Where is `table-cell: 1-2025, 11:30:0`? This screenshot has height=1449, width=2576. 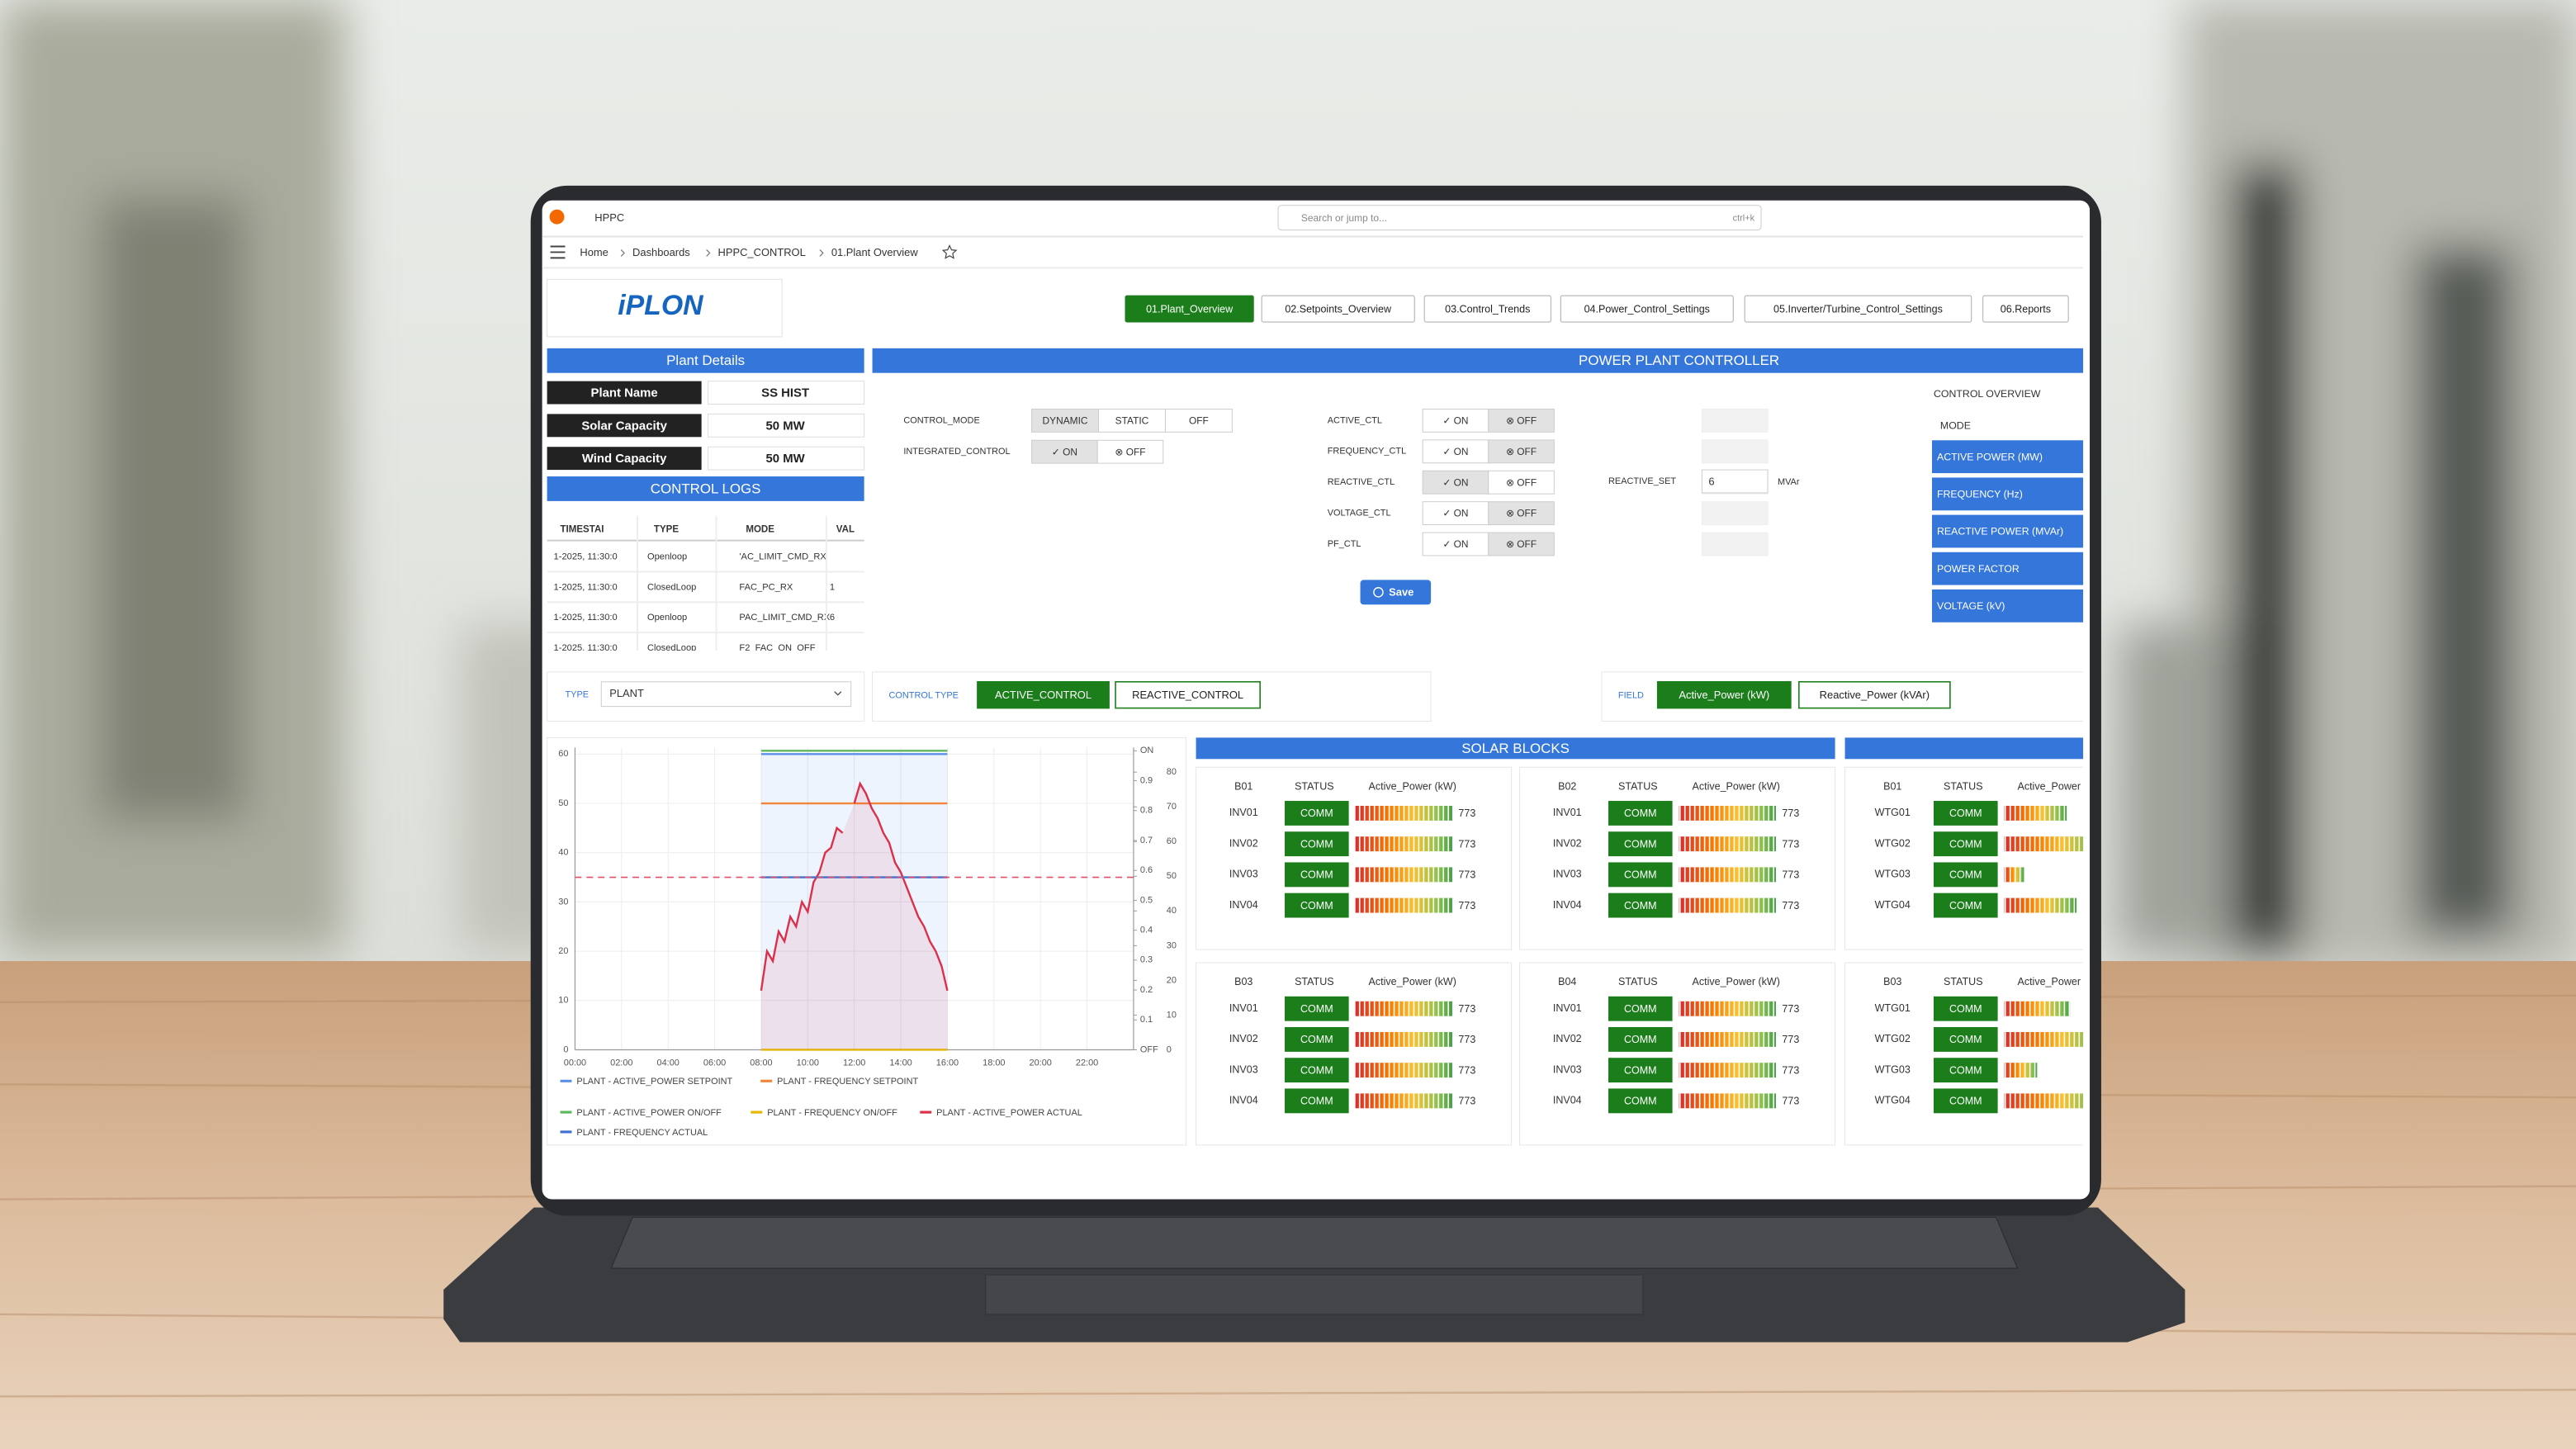
table-cell: 1-2025, 11:30:0 is located at coordinates (586, 556).